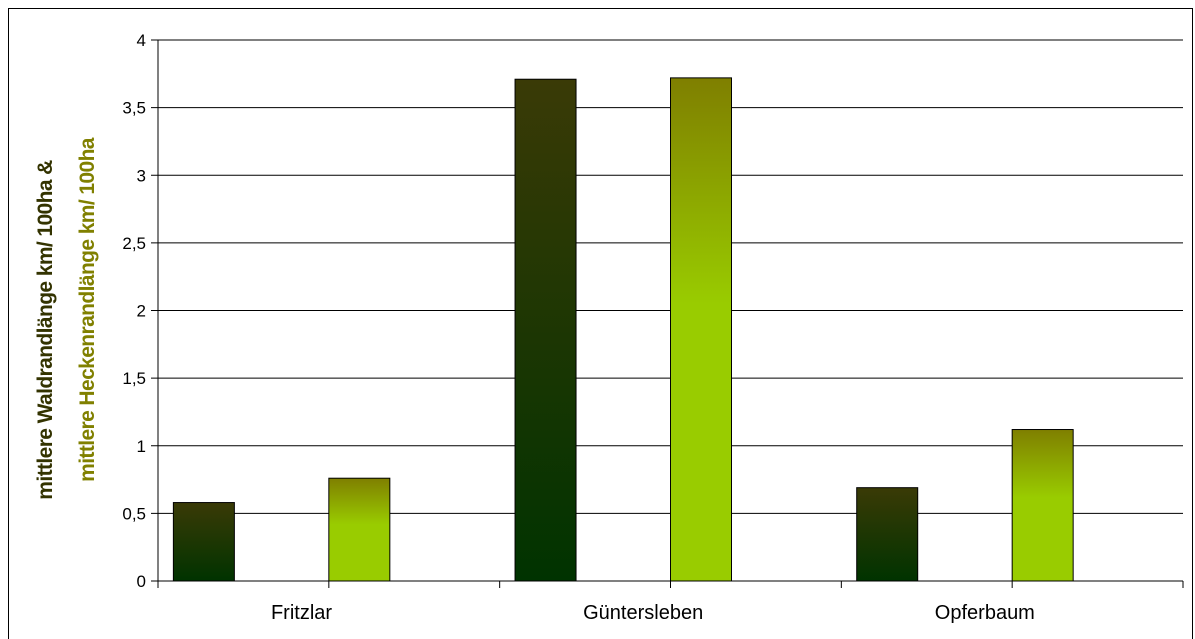 The image size is (1195, 639). I want to click on y-tick-label: 2, so click(141, 311).